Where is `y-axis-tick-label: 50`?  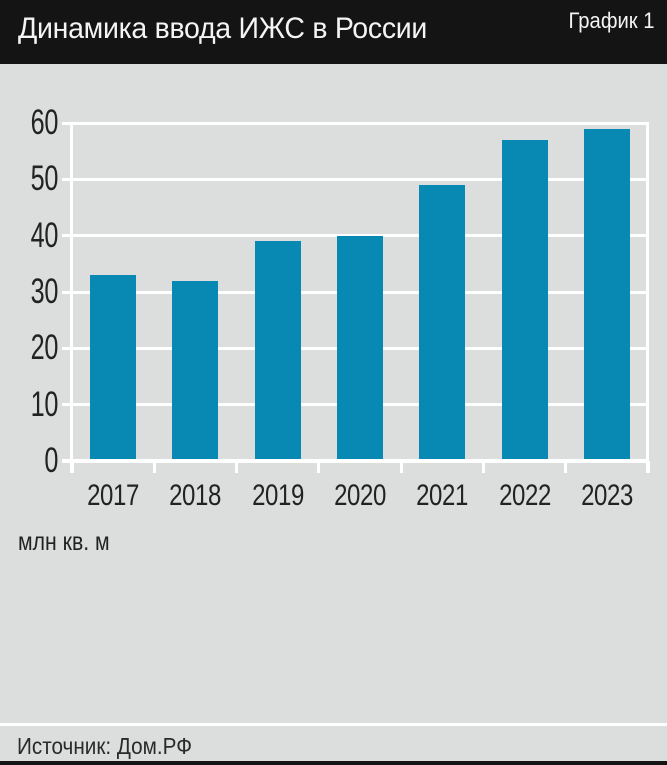 y-axis-tick-label: 50 is located at coordinates (44, 178).